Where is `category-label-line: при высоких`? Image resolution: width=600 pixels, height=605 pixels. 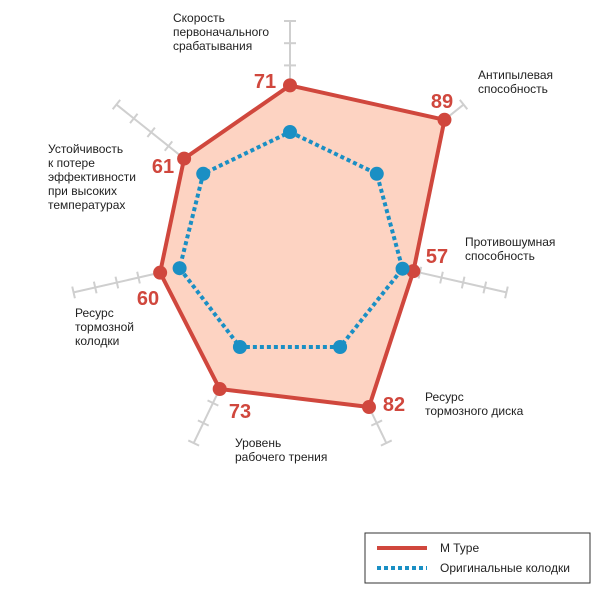
category-label-line: при высоких is located at coordinates (82, 191).